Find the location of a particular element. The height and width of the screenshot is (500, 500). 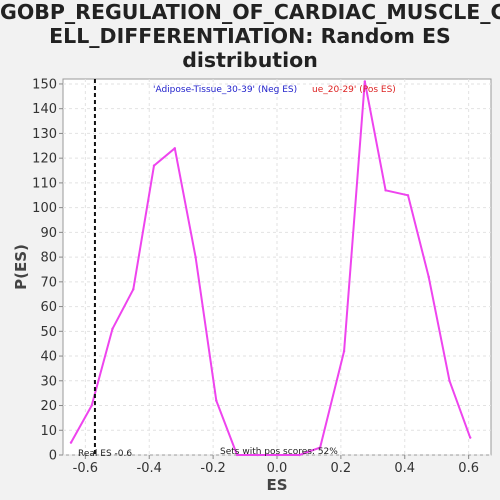

y-tick-label: 60 is located at coordinates (48, 307).